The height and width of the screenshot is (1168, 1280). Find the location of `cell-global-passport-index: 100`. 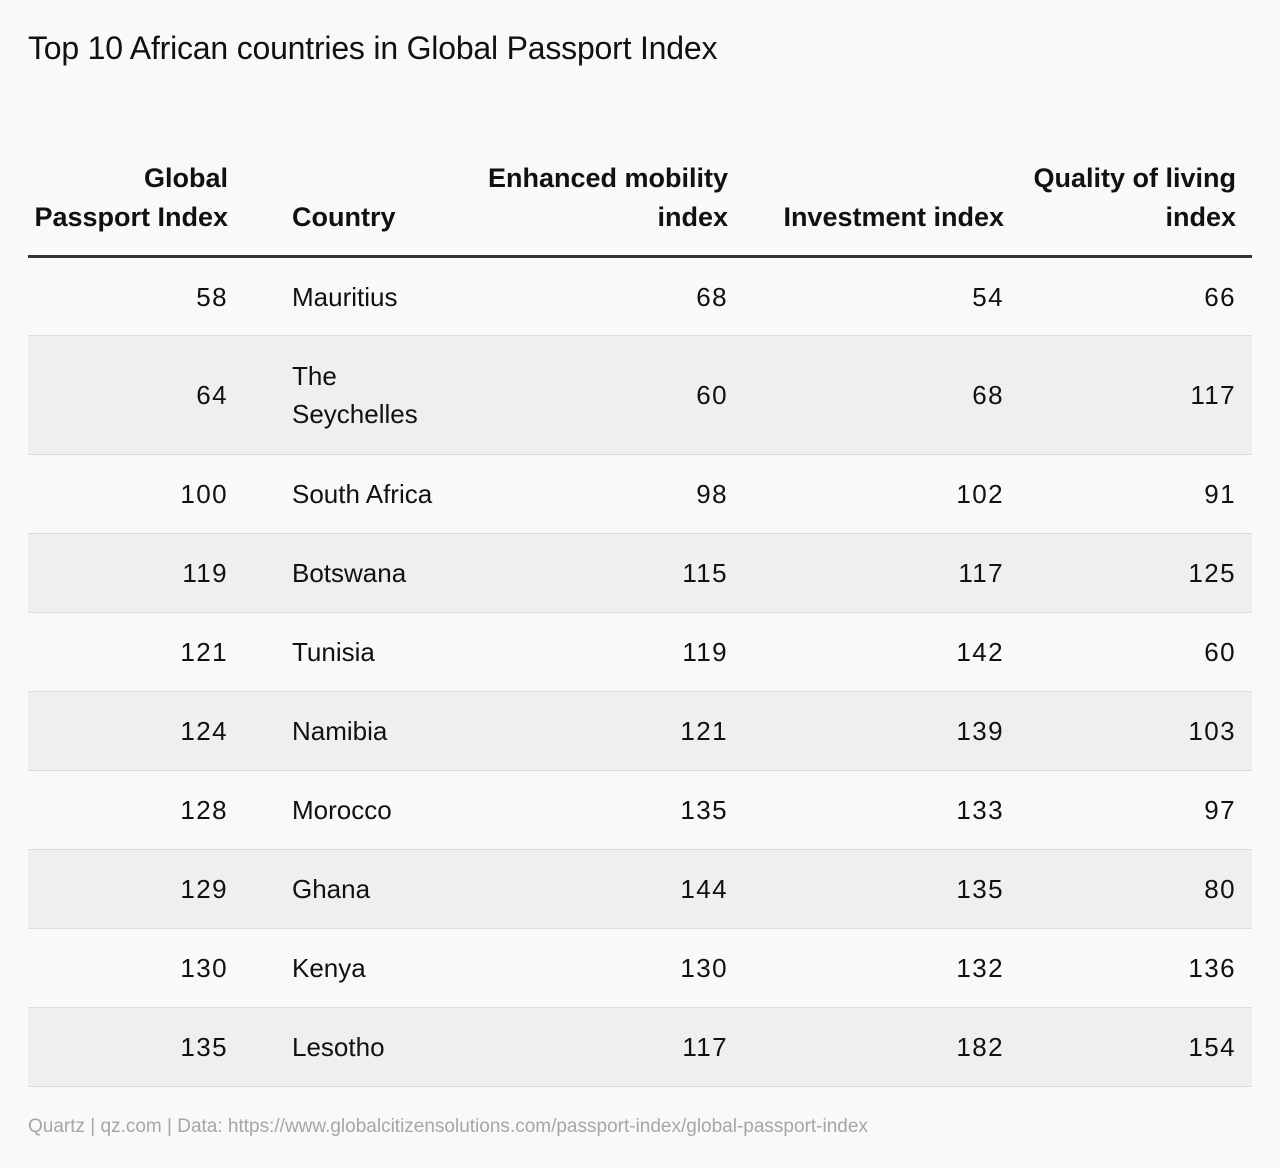

cell-global-passport-index: 100 is located at coordinates (128, 494).